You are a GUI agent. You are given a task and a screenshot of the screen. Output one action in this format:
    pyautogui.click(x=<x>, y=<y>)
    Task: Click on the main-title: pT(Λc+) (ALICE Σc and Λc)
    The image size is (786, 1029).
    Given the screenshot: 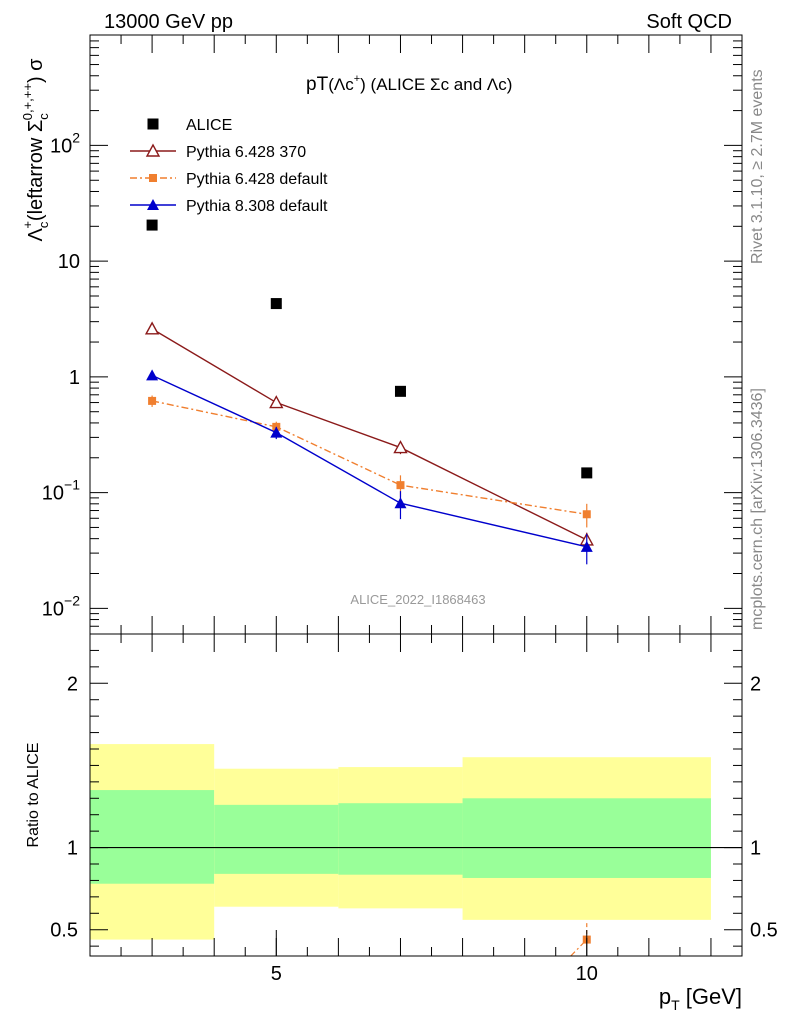 What is the action you would take?
    pyautogui.click(x=409, y=84)
    